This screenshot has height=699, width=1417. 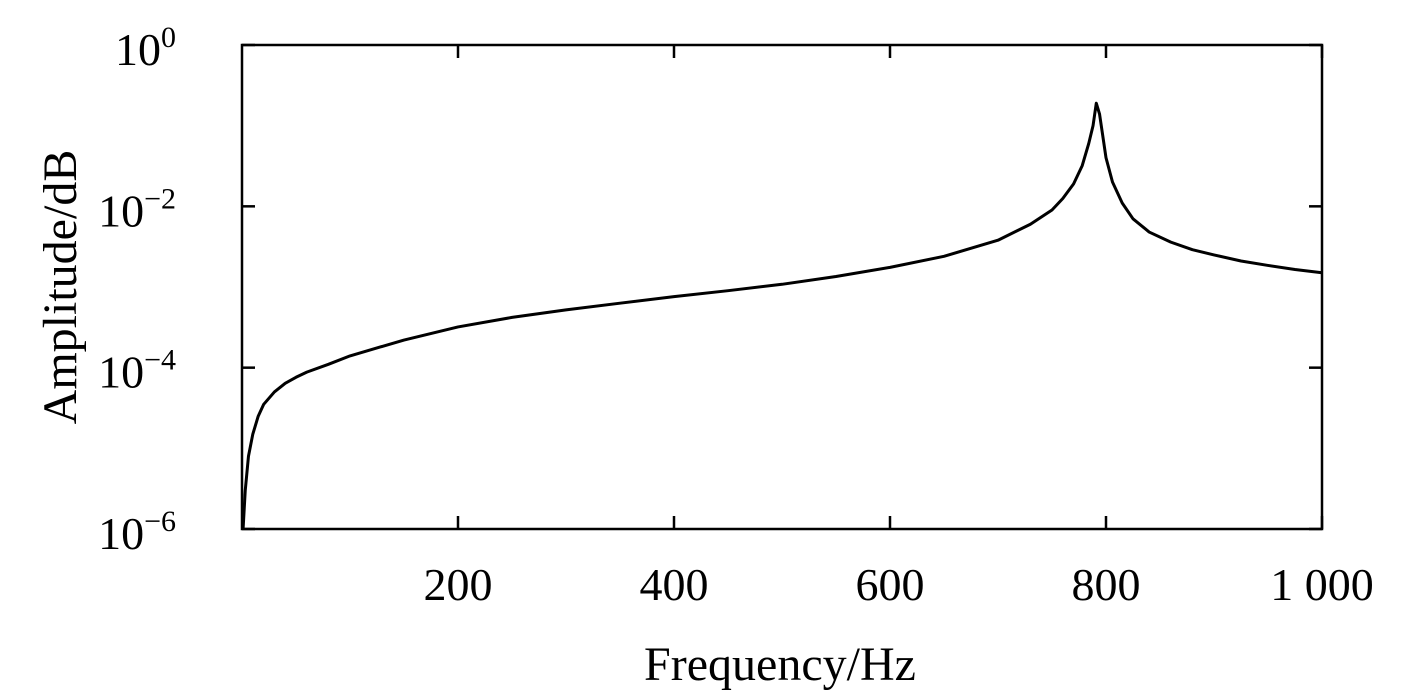 I want to click on y-tick-label: 10⁰, so click(x=145, y=48).